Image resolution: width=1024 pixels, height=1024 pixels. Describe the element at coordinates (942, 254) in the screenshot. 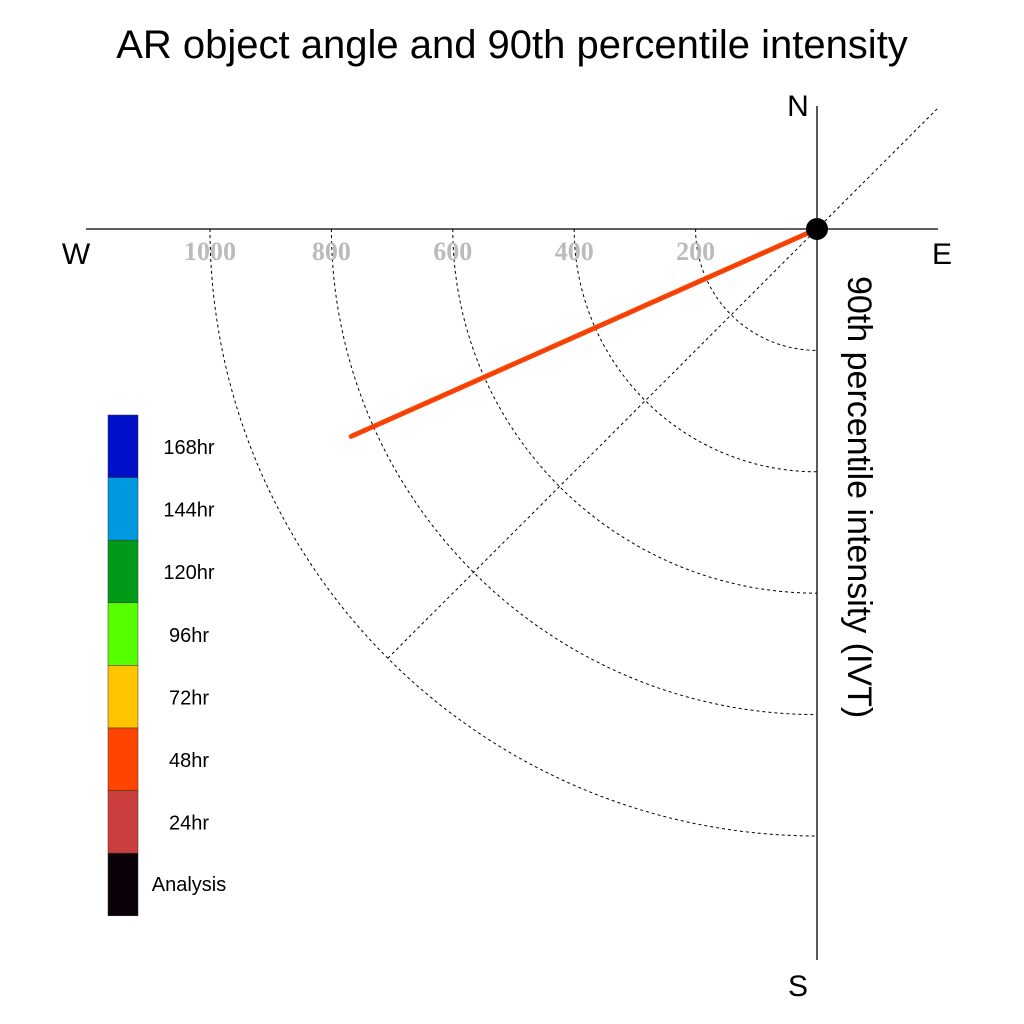

I see `east-label: E` at that location.